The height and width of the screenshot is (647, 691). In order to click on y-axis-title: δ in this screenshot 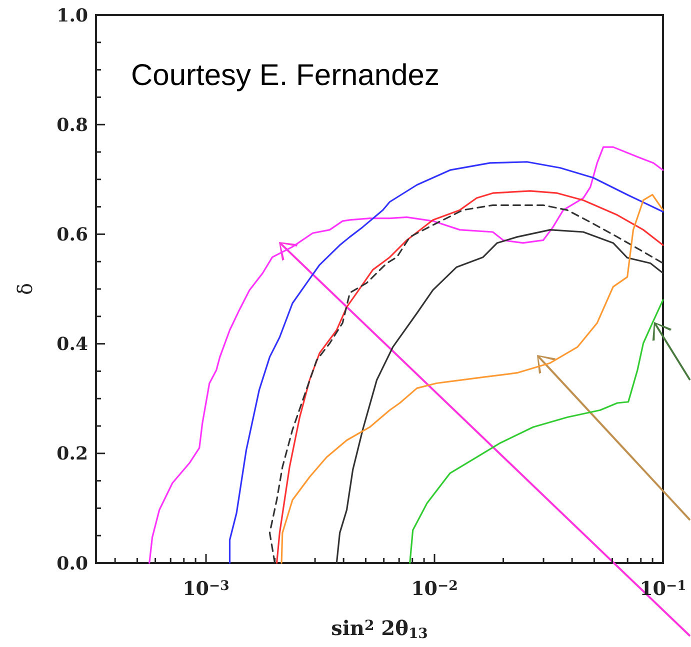, I will do `click(25, 289)`.